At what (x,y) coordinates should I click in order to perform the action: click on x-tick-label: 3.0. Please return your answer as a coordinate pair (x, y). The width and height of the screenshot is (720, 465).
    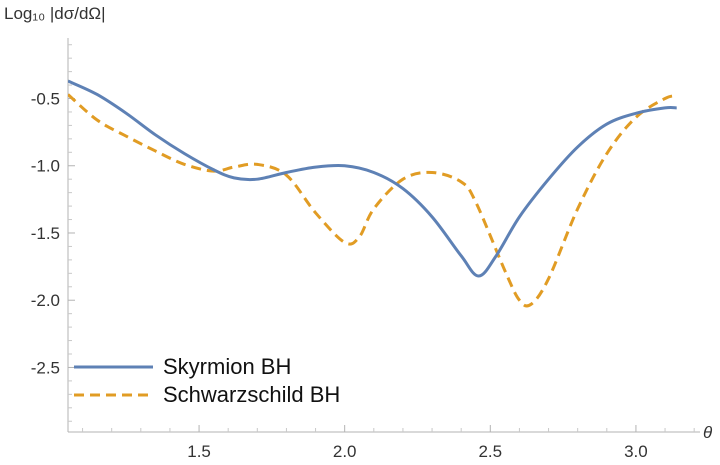
    Looking at the image, I should click on (636, 451).